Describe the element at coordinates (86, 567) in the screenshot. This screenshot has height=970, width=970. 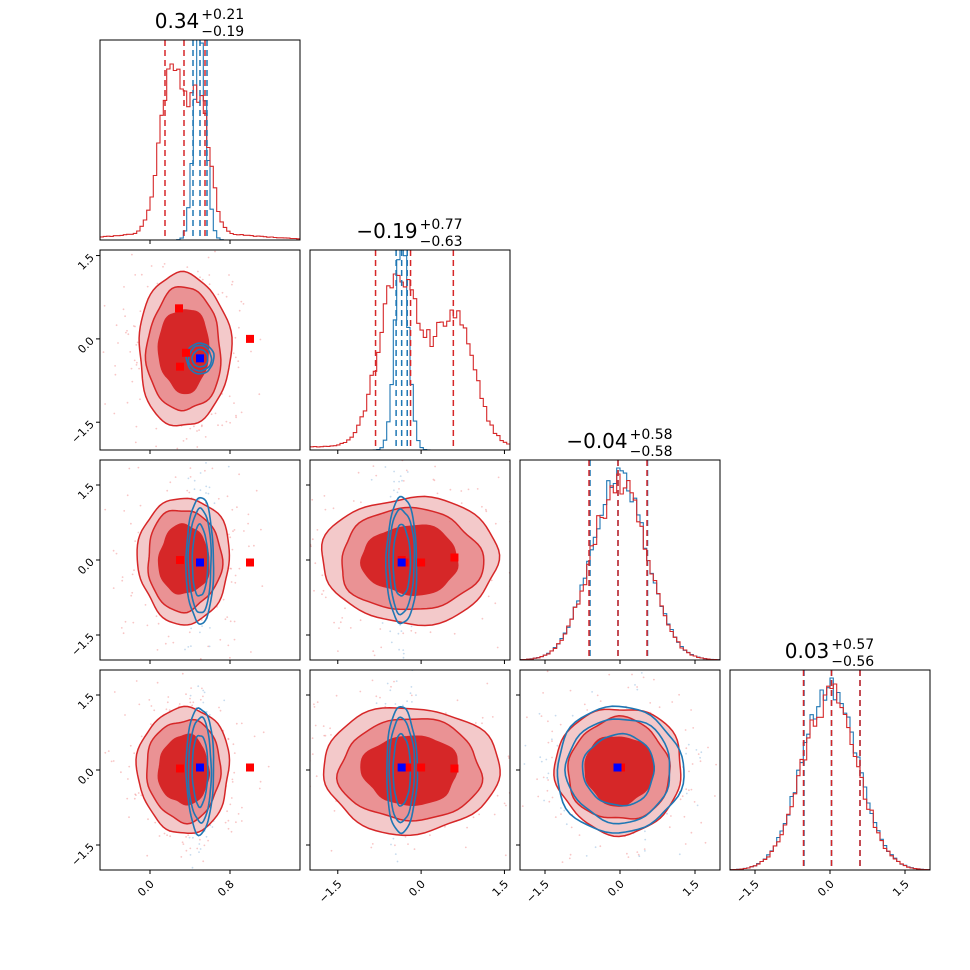
I see `y-tick-label: 0.0` at that location.